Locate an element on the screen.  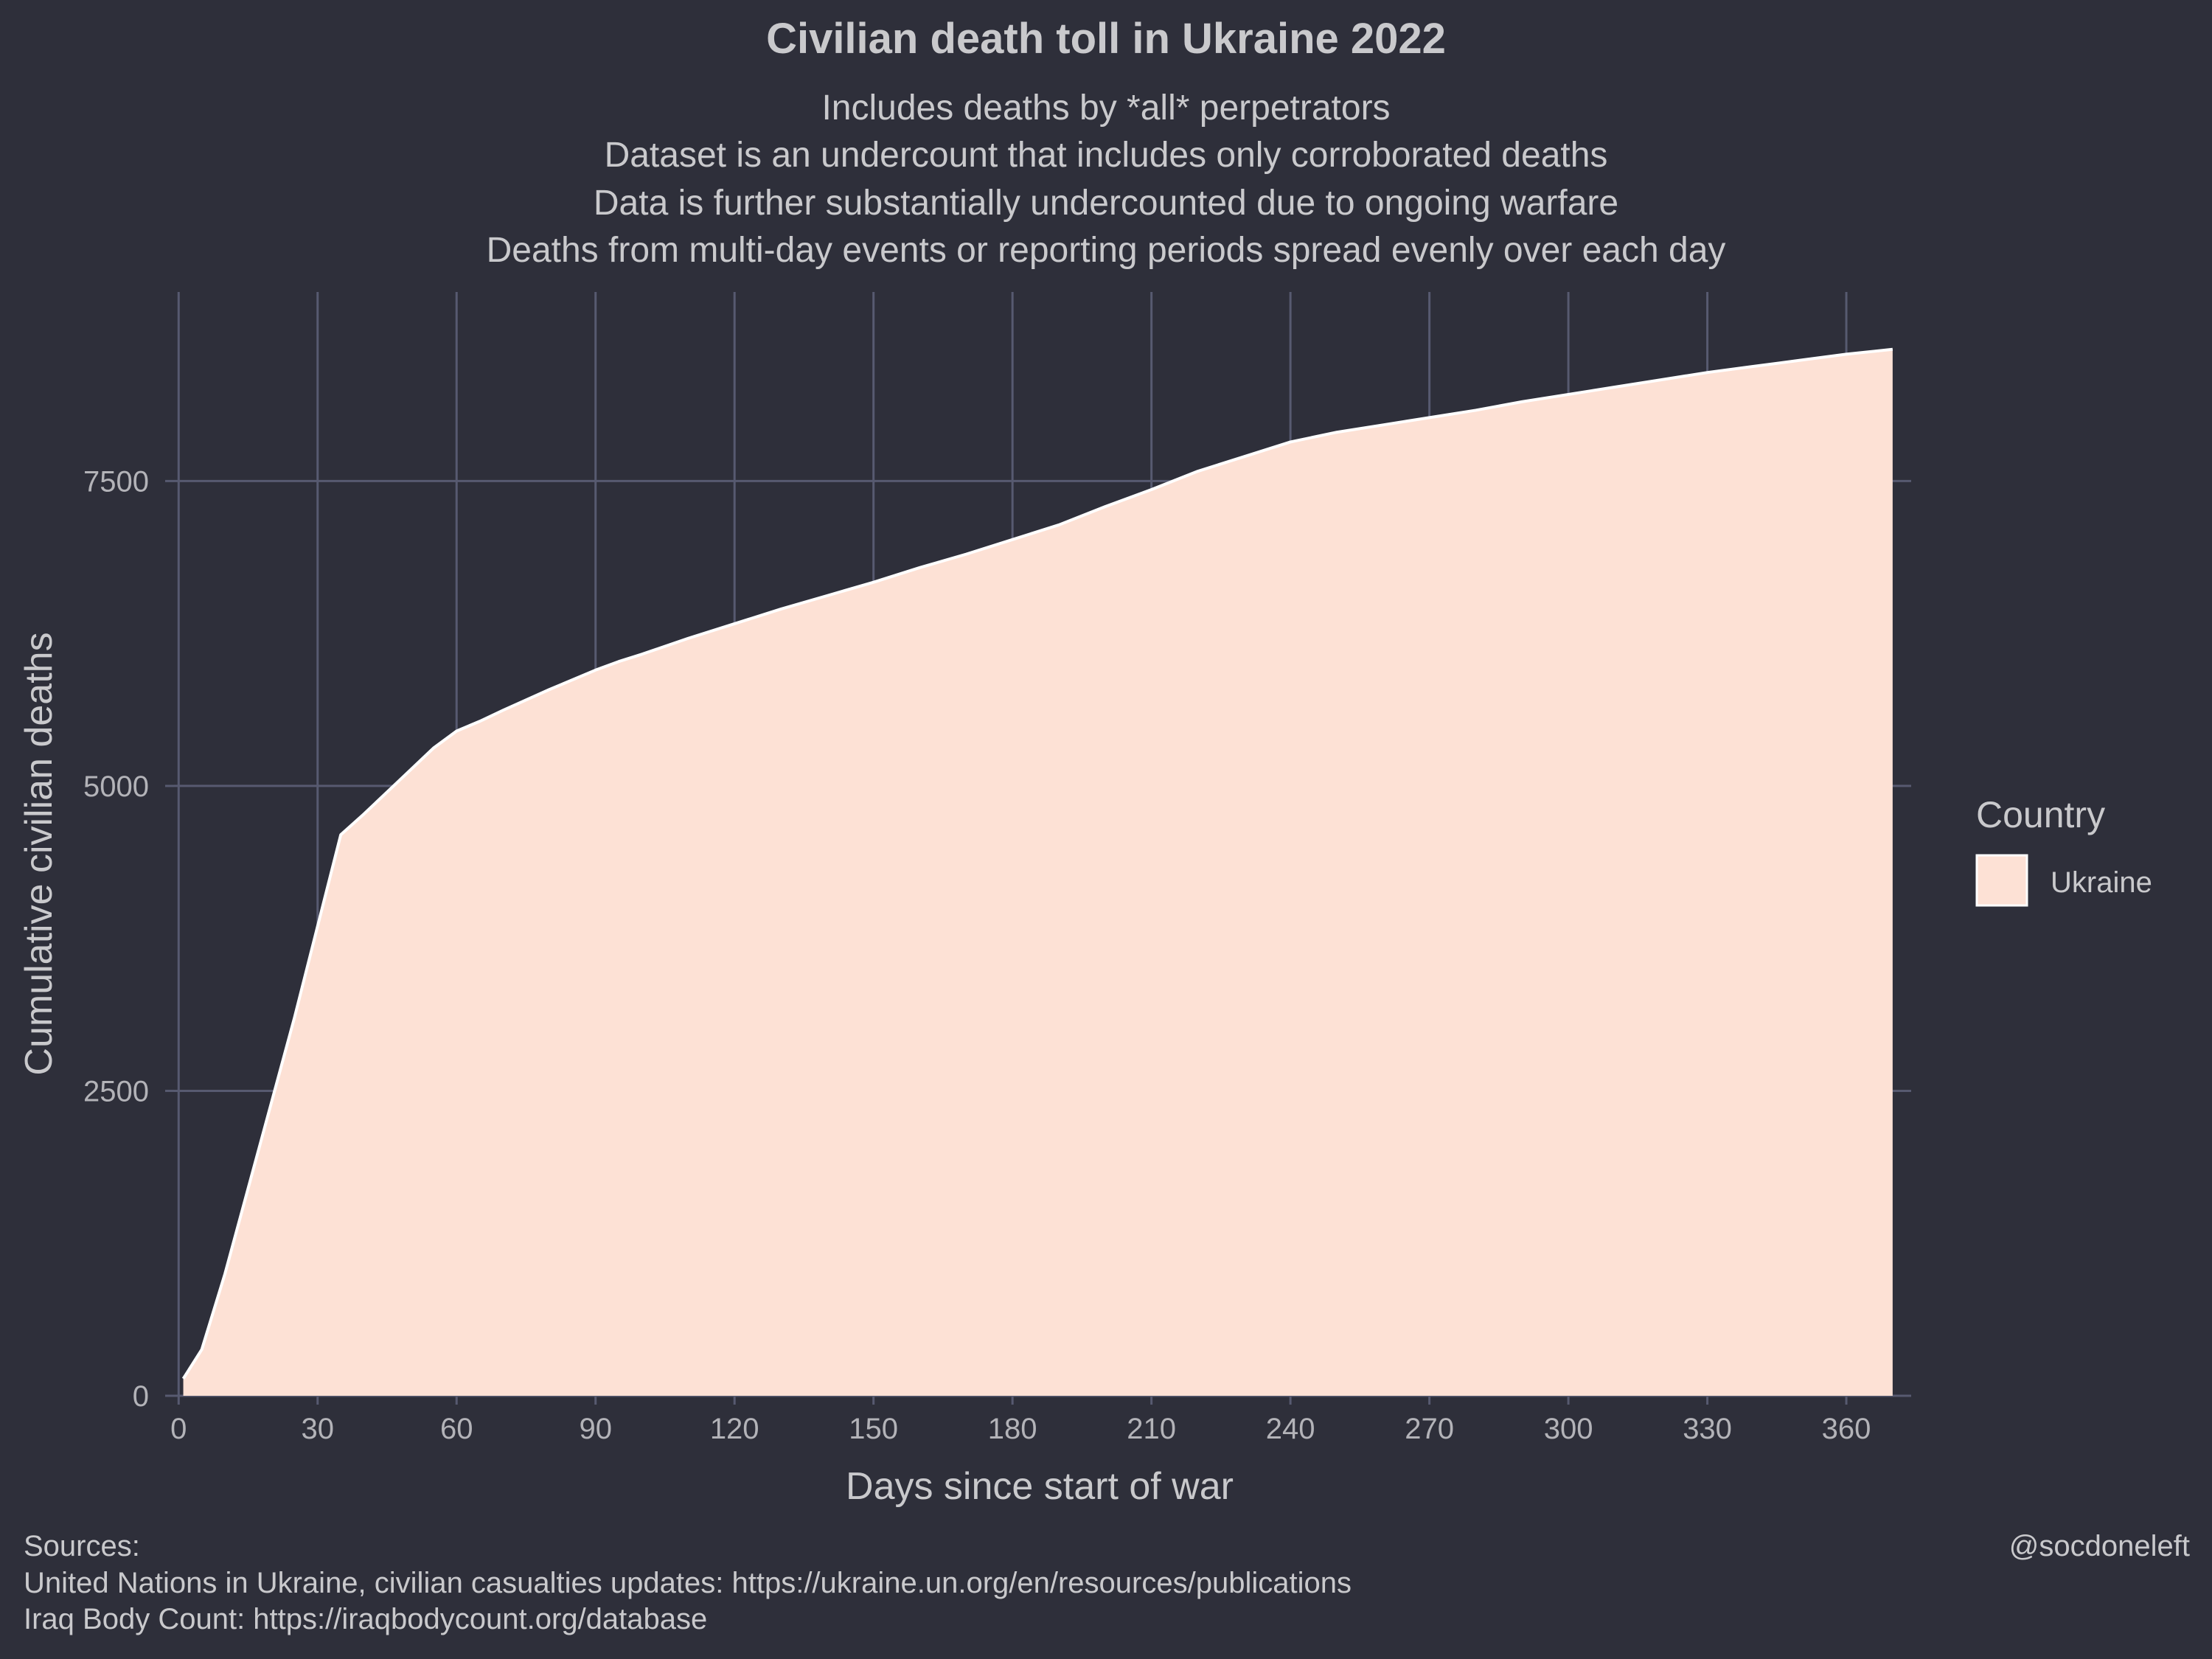
x-axis-label: Days since start of war is located at coordinates (1040, 1486).